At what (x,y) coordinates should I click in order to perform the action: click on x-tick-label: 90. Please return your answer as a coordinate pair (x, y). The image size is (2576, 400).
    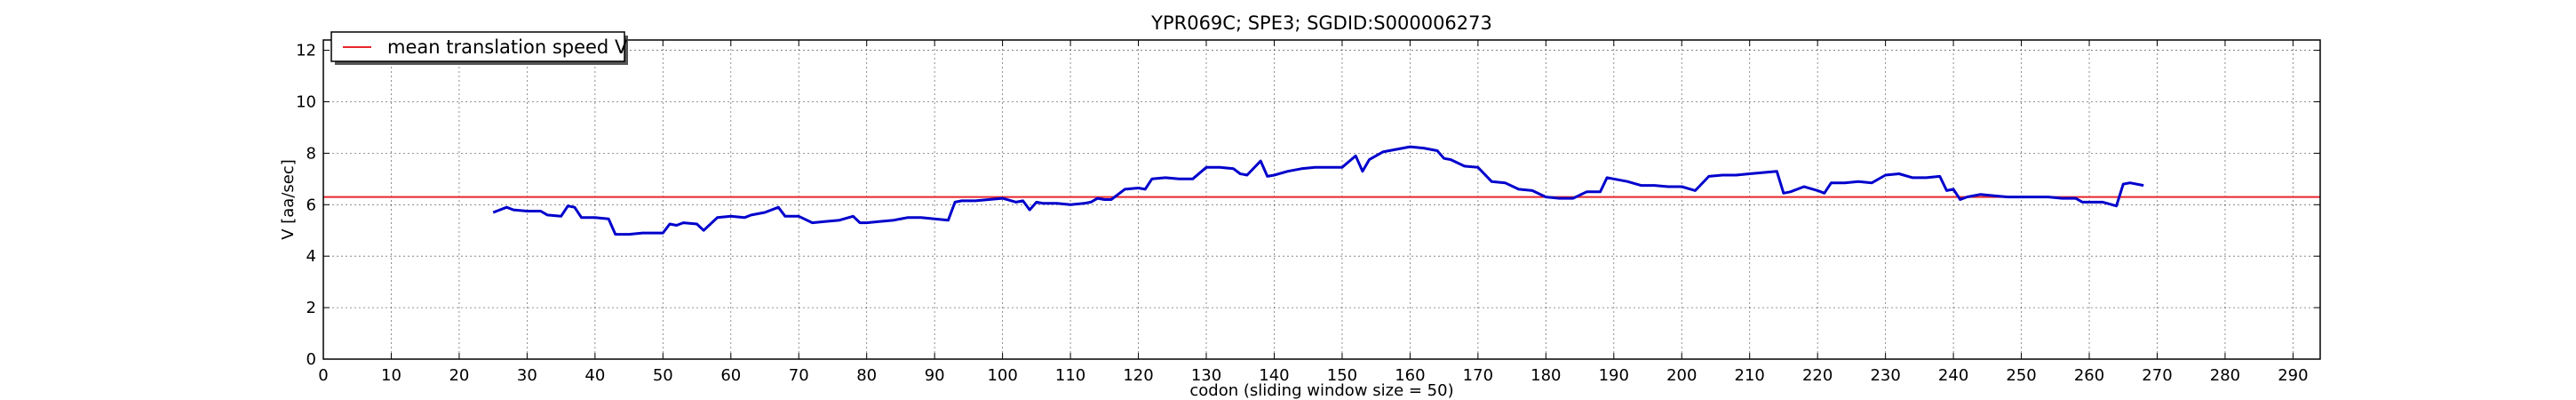
    Looking at the image, I should click on (935, 375).